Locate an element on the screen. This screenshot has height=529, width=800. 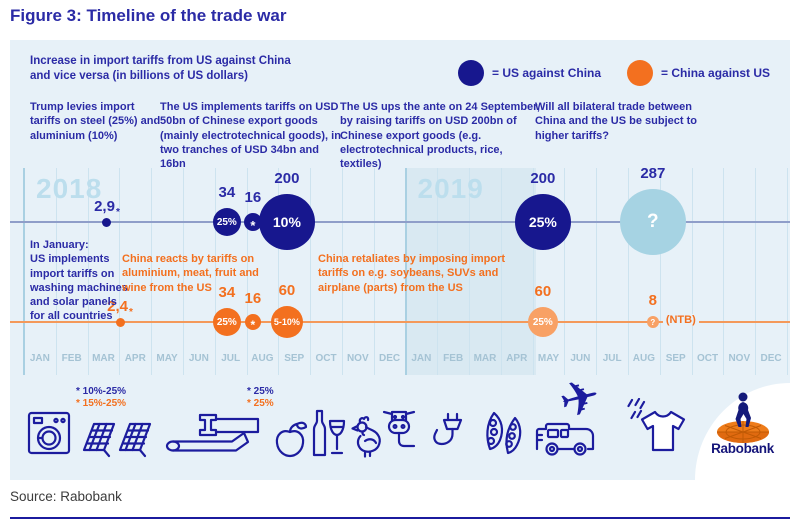
year-label: 2018 is located at coordinates (69, 188).